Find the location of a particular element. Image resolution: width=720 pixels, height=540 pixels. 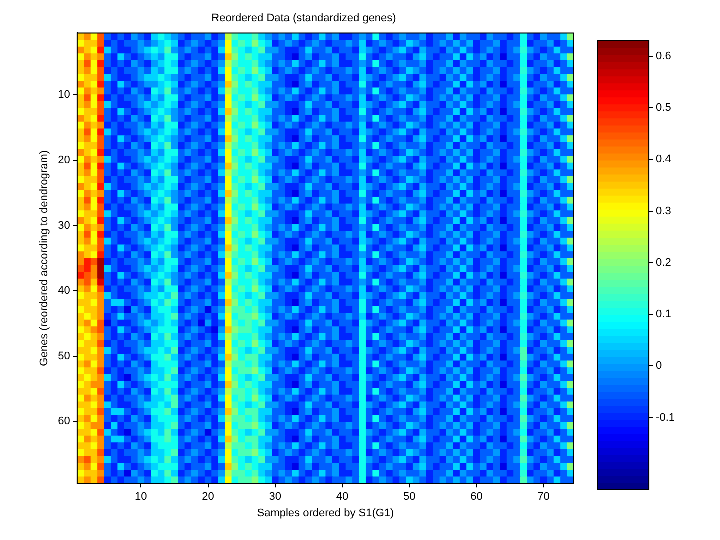

color-bar-label: -0.1 is located at coordinates (666, 418).